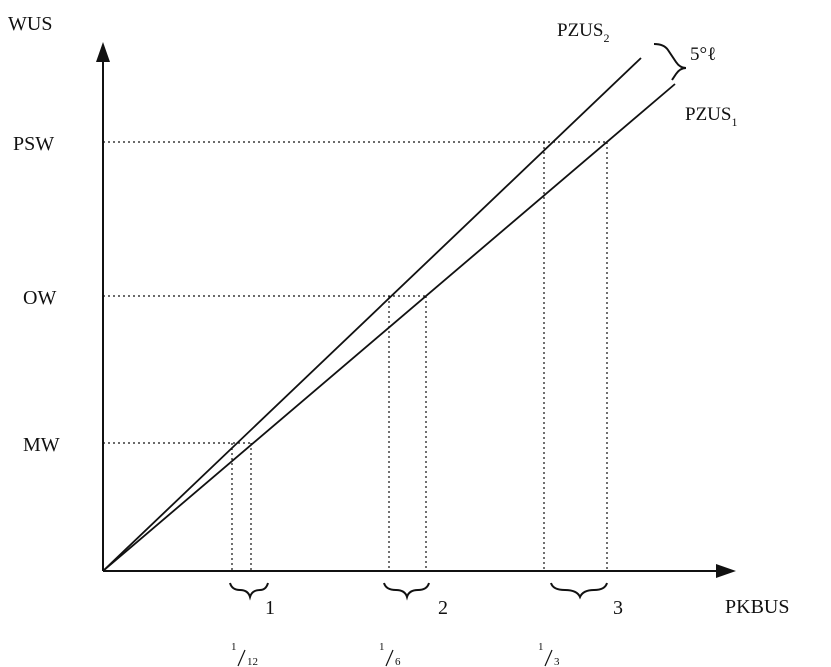 This screenshot has width=831, height=667. I want to click on interval-number-1: 1, so click(270, 608).